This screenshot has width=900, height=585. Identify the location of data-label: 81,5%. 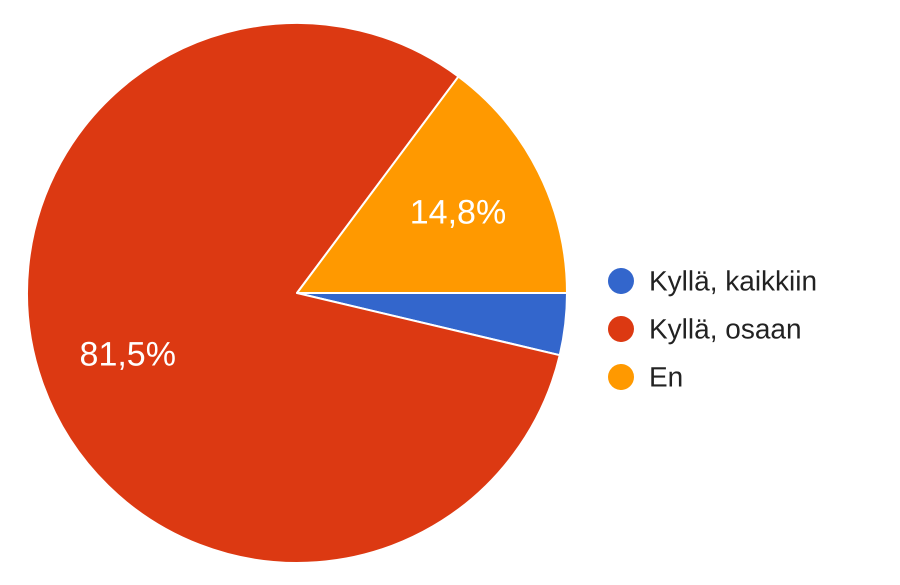
(128, 355).